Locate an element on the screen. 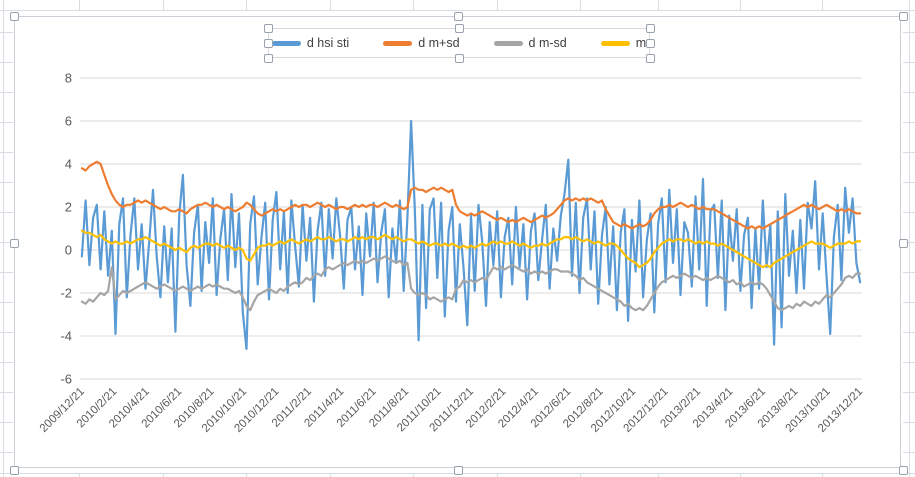 The height and width of the screenshot is (477, 915). legend-item-d-m-plus-sd: d m+sd is located at coordinates (421, 42).